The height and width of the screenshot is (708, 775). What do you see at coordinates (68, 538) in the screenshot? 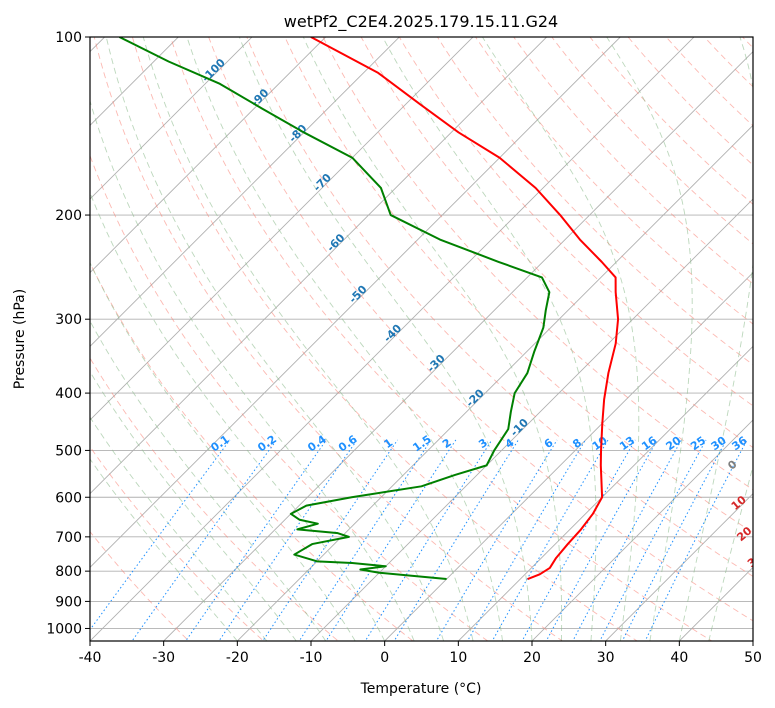
I see `y-tick-label: 700` at bounding box center [68, 538].